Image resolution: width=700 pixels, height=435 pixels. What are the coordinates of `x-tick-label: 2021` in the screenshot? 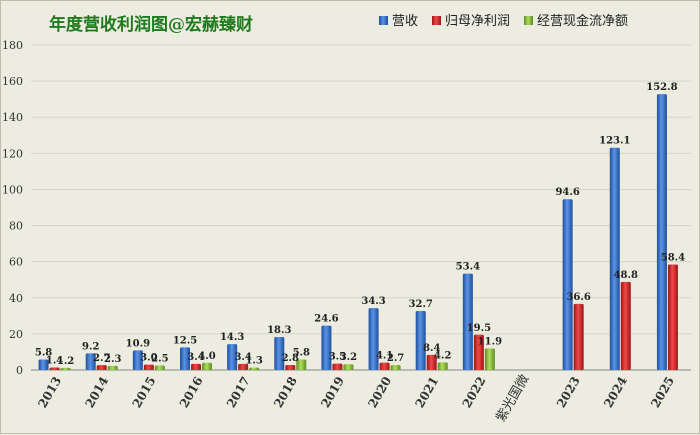 It's located at (427, 392).